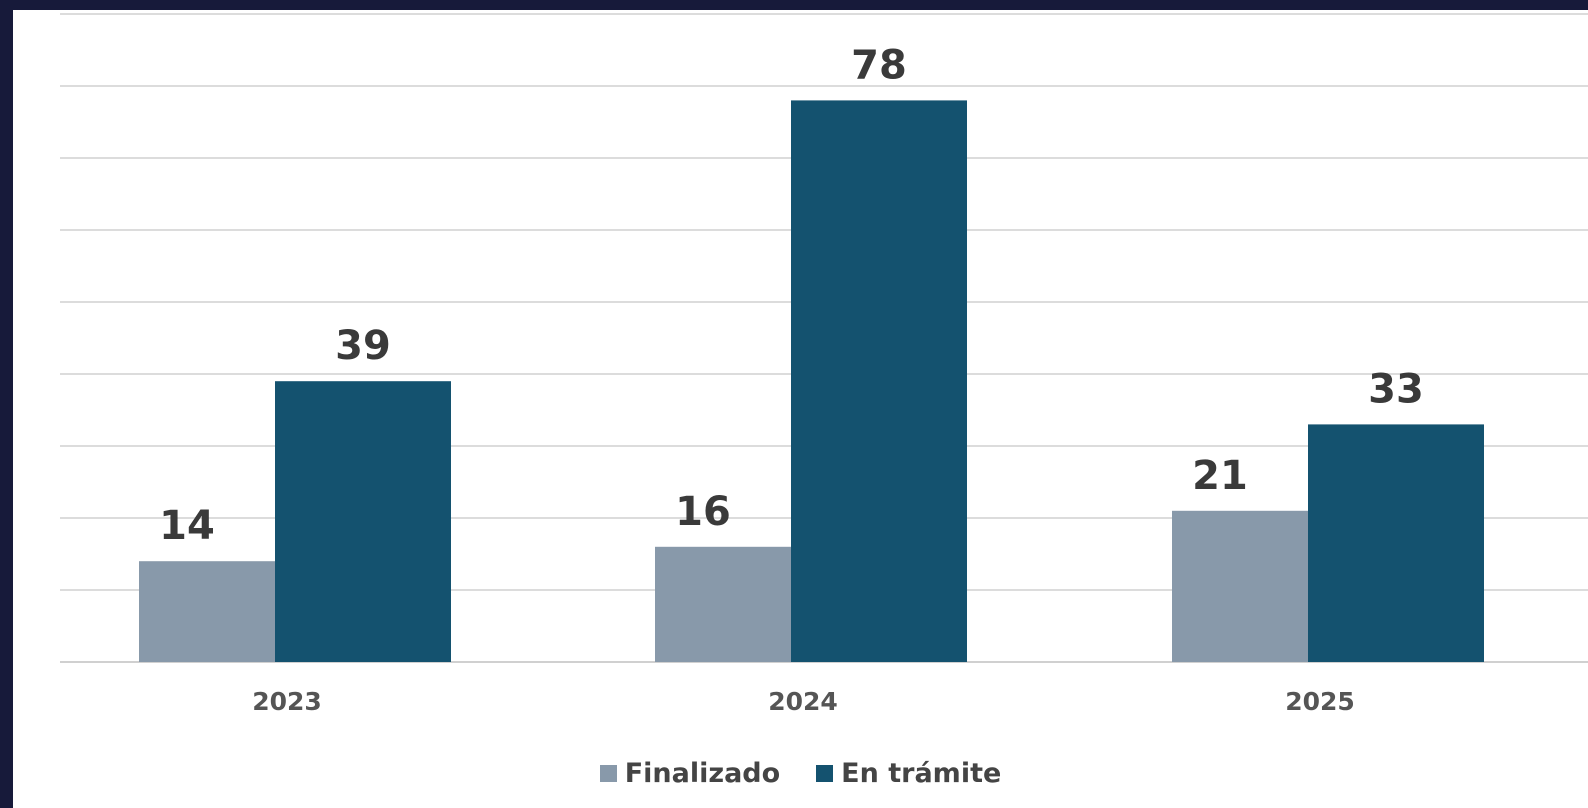  Describe the element at coordinates (608, 773) in the screenshot. I see `legend-swatch-finalizado` at that location.